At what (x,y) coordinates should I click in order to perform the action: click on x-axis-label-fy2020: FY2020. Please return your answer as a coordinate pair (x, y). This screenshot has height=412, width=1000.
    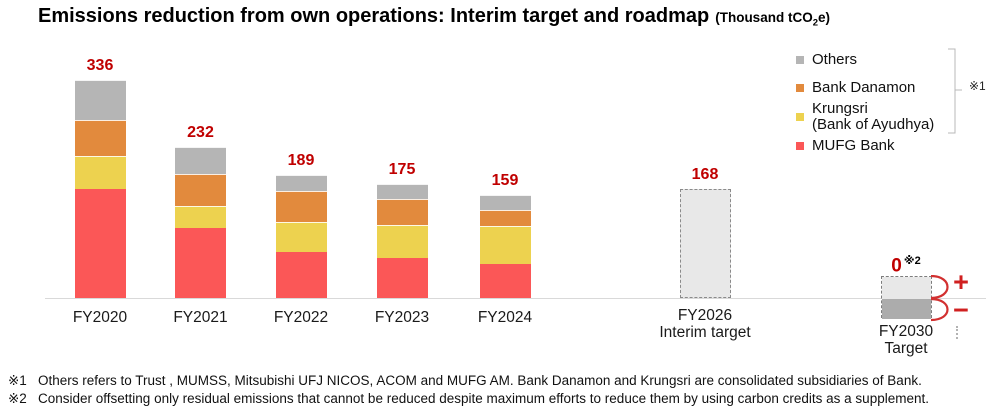
    Looking at the image, I should click on (100, 317).